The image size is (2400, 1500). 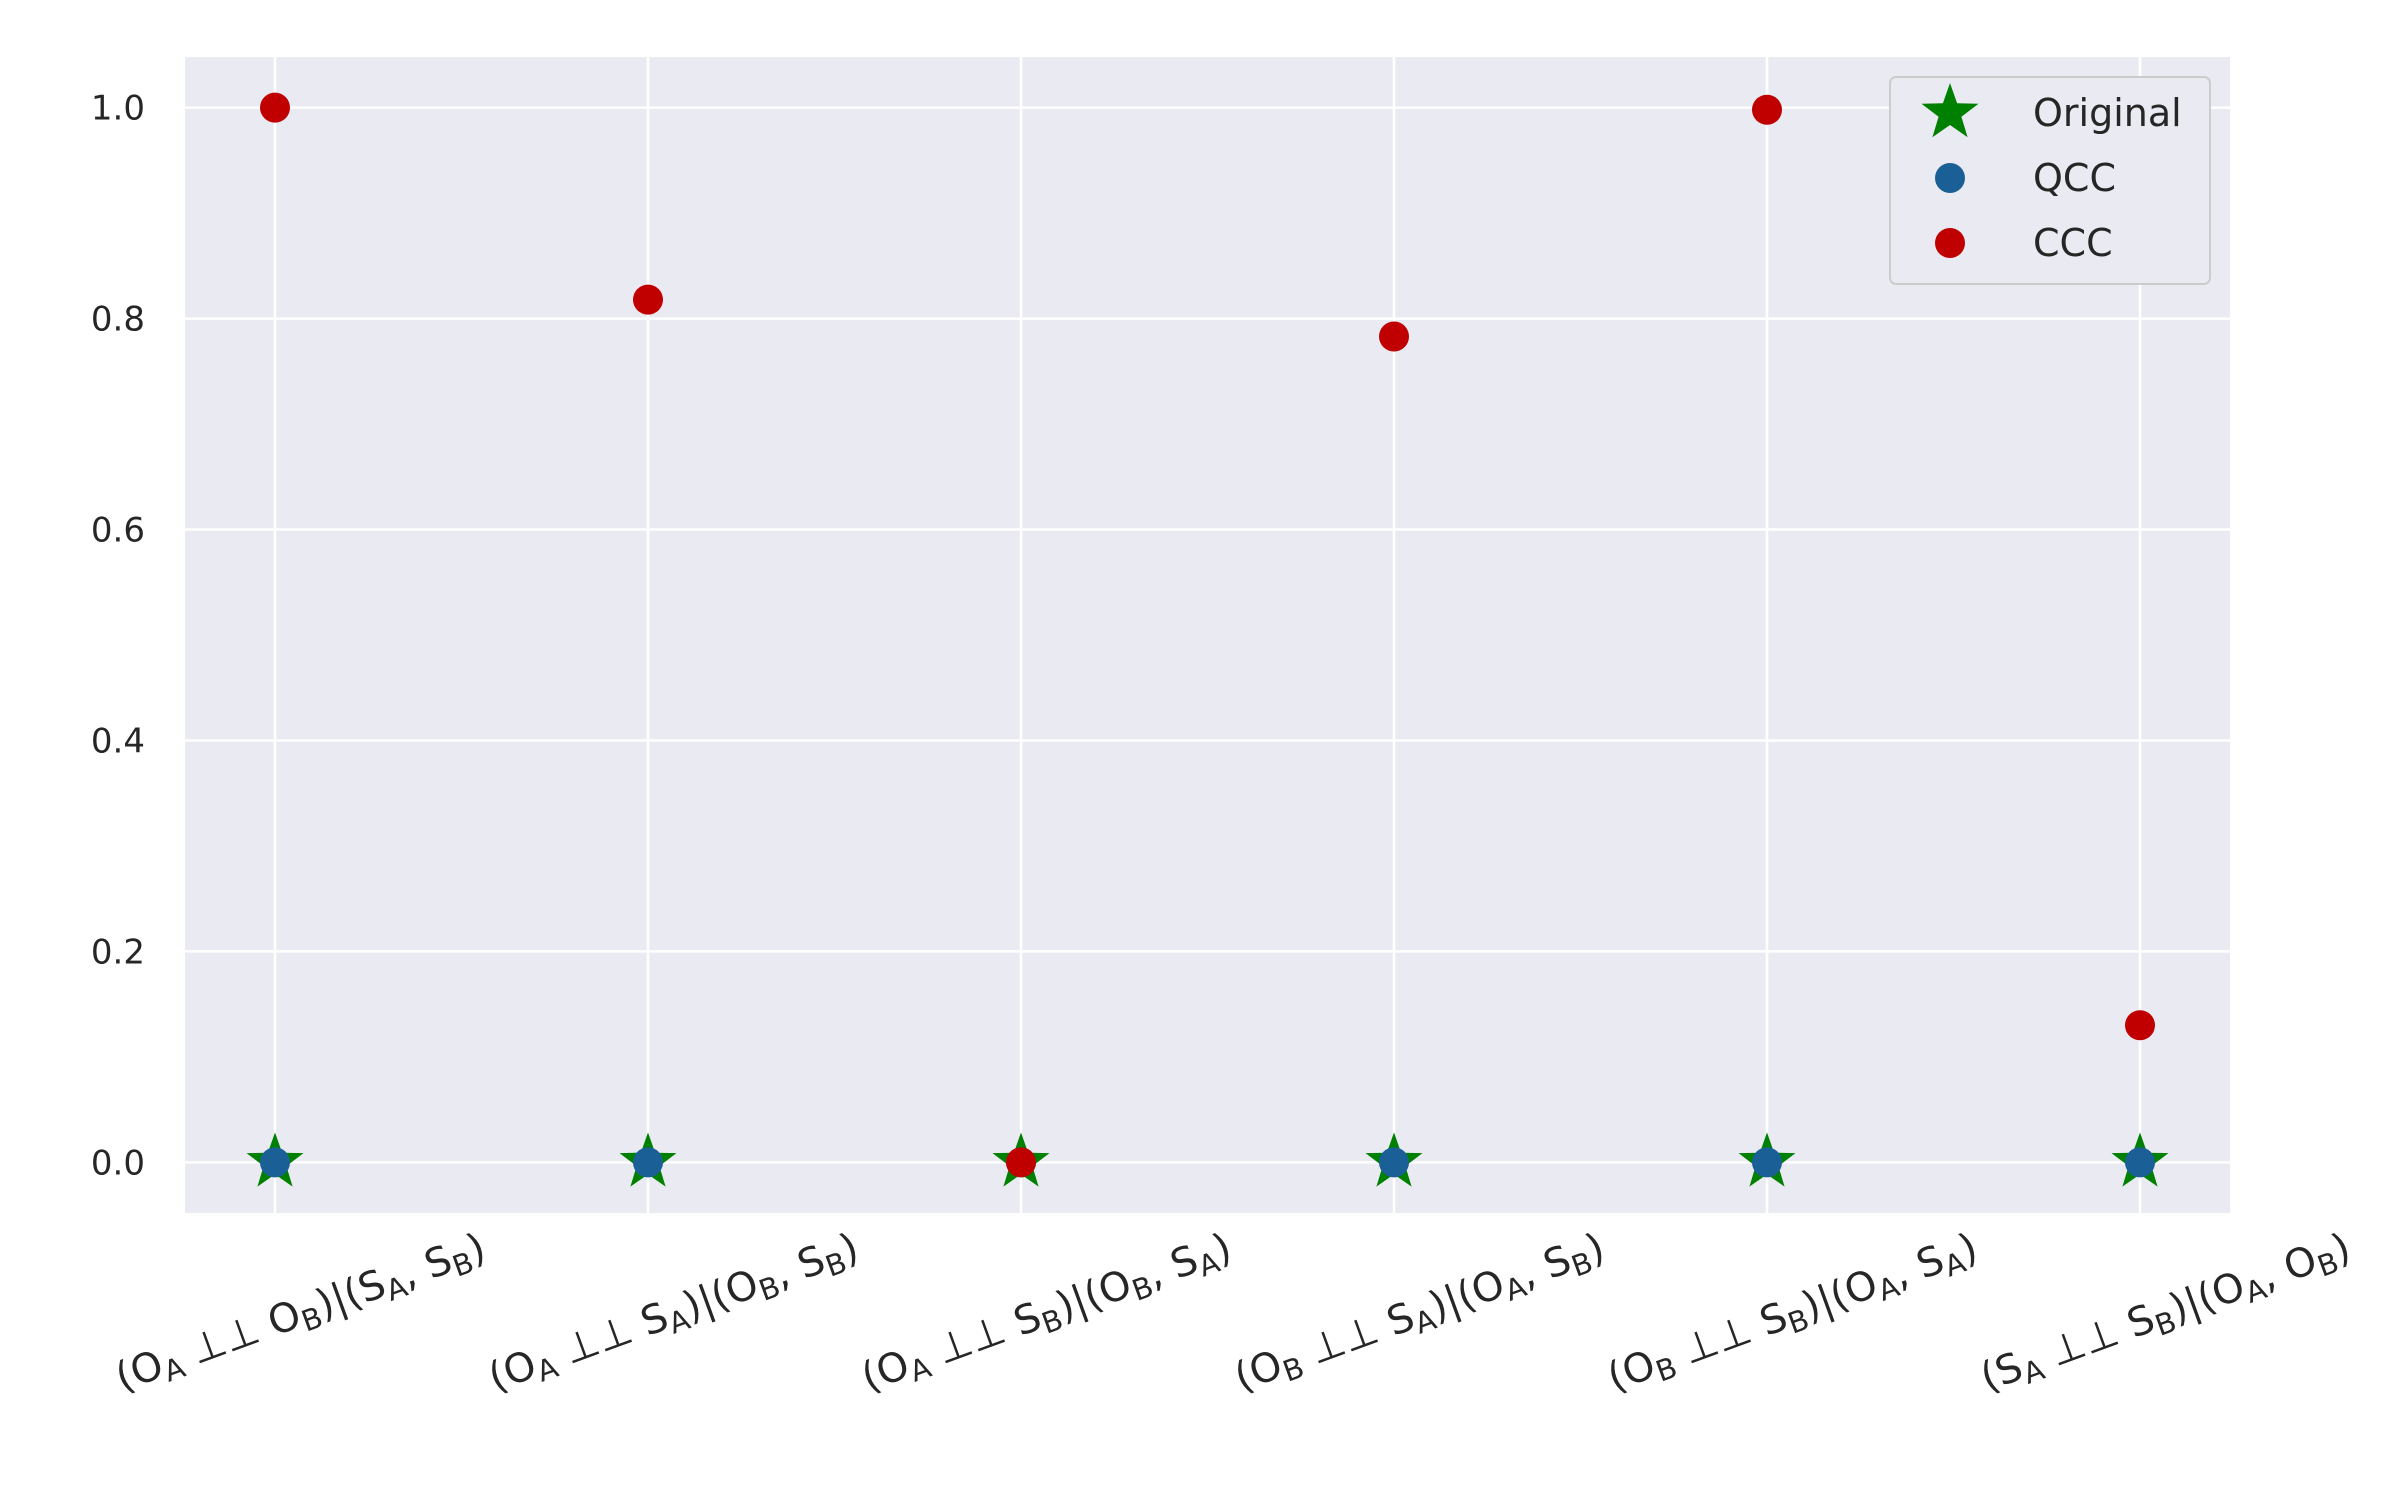 I want to click on y-tick-label: 0.0, so click(x=118, y=1163).